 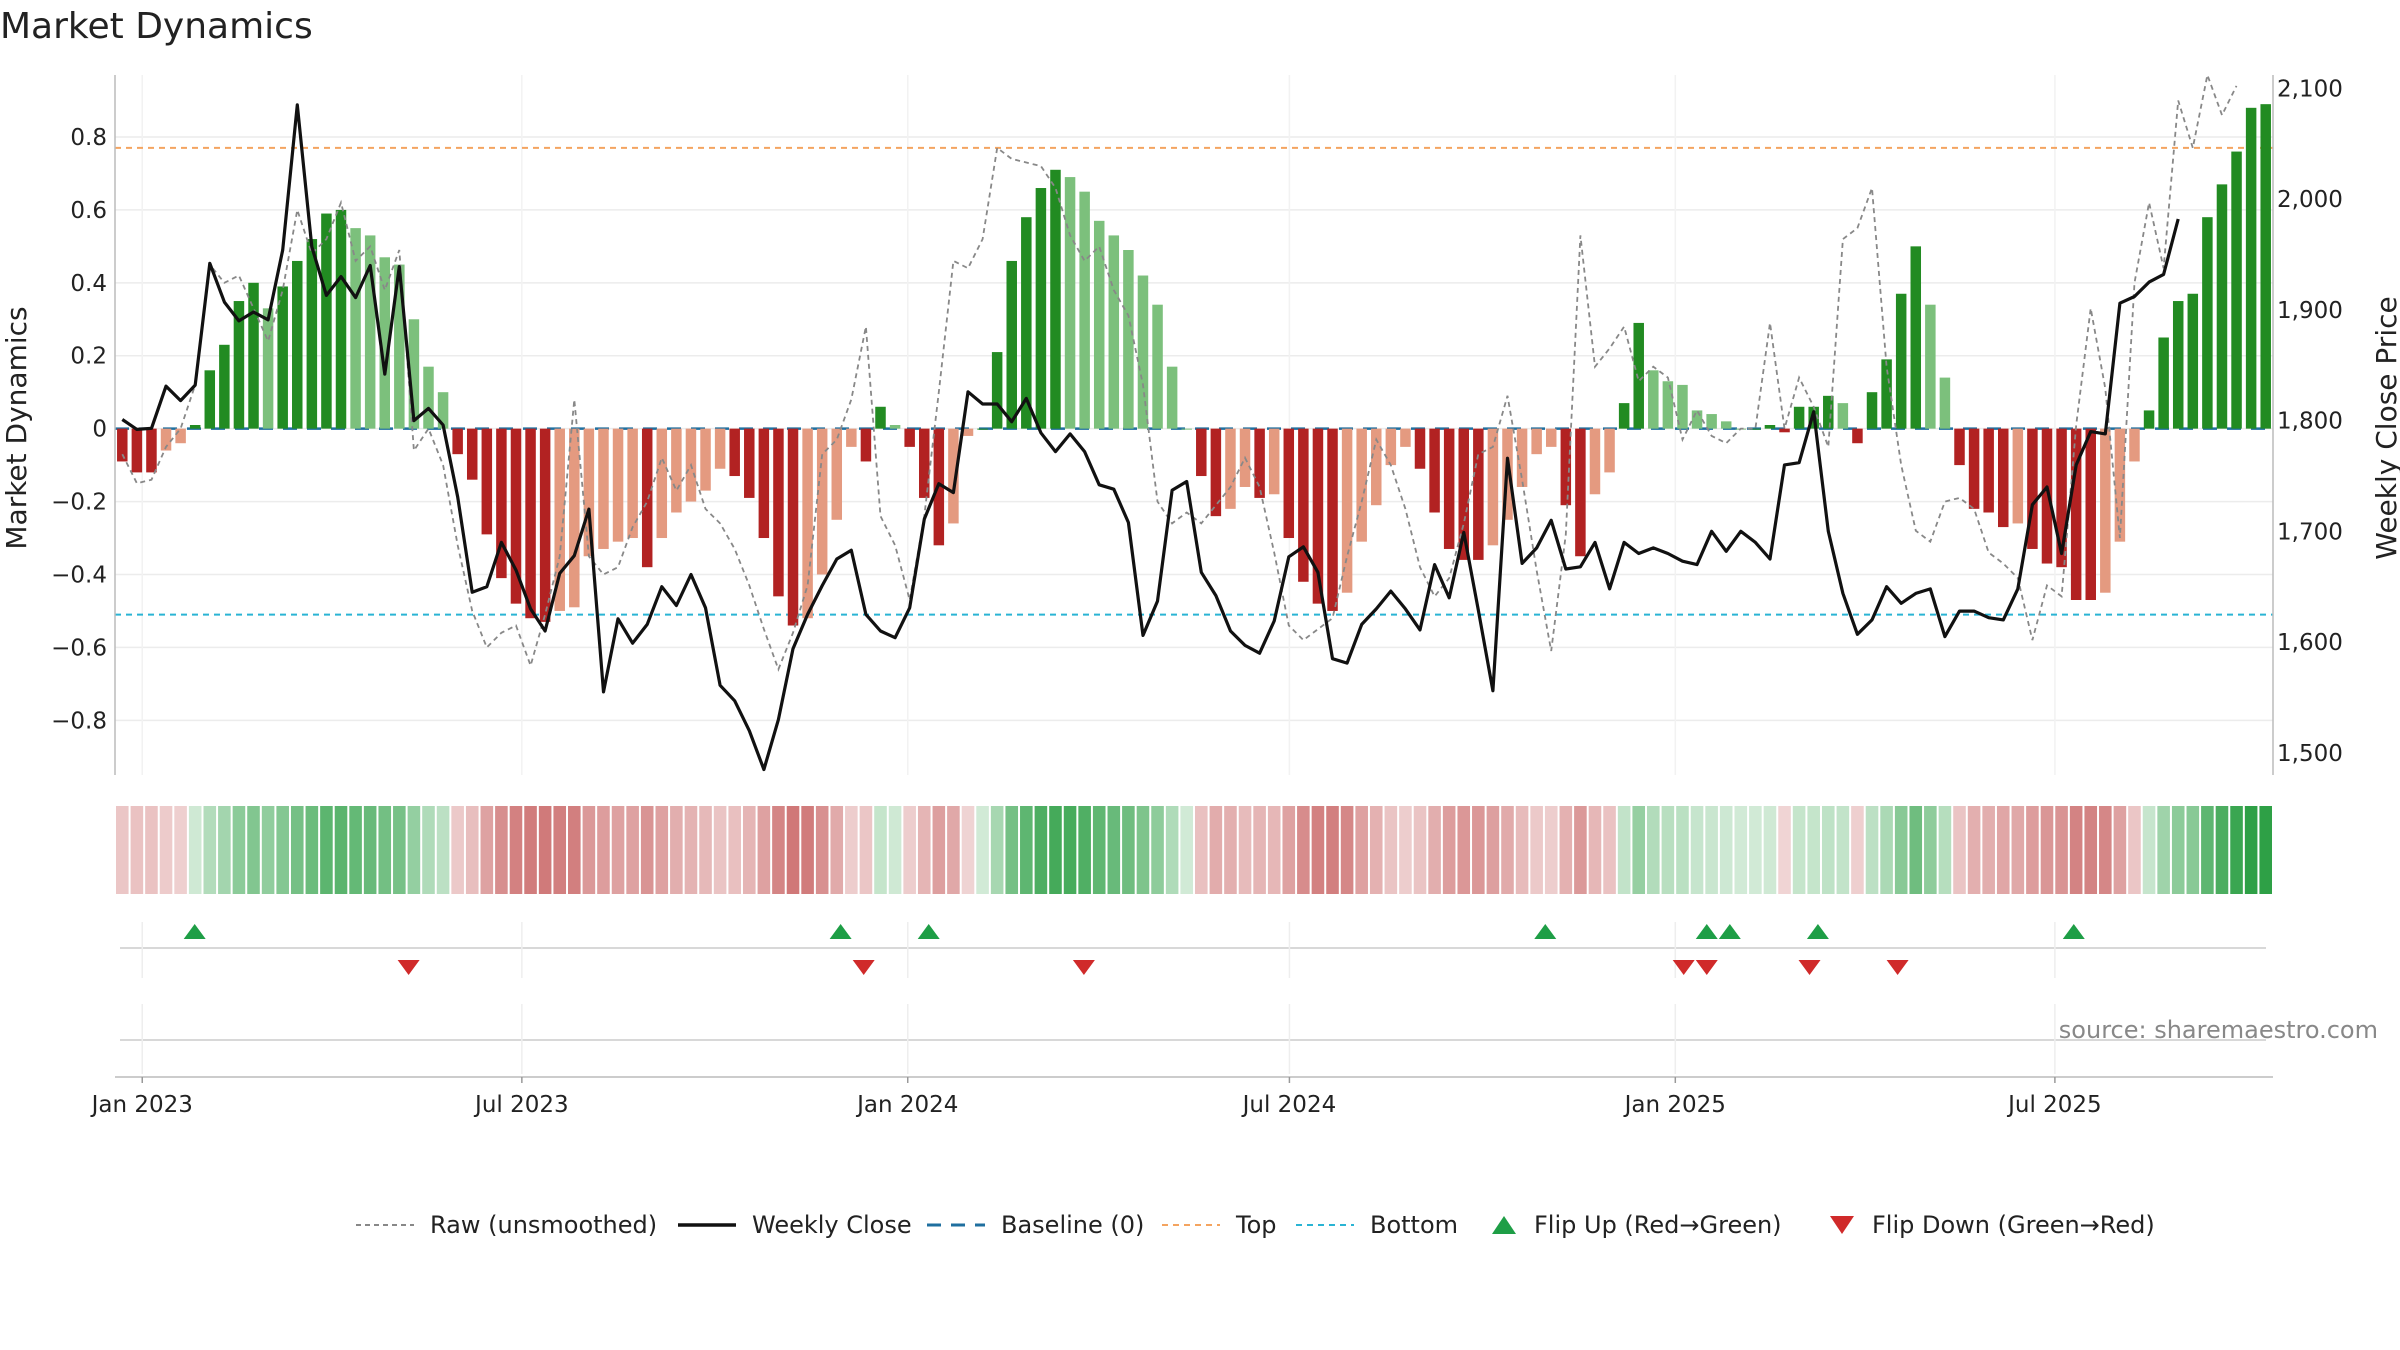 I want to click on right-tick-label: 1,700, so click(x=2310, y=532).